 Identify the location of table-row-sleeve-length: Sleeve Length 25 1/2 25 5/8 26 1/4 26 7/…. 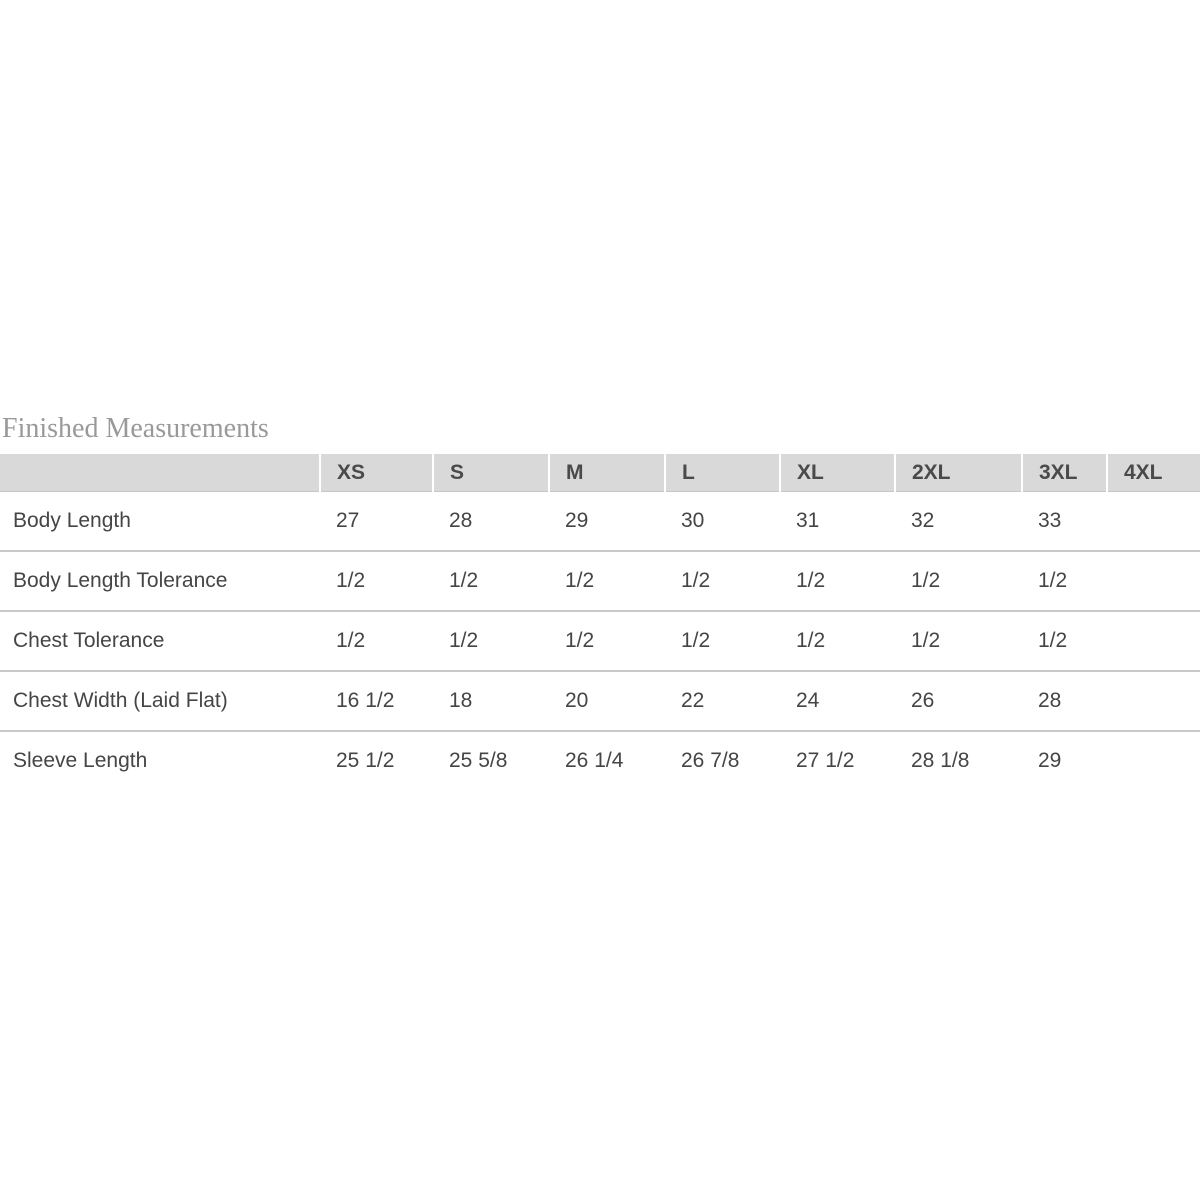
(600, 760).